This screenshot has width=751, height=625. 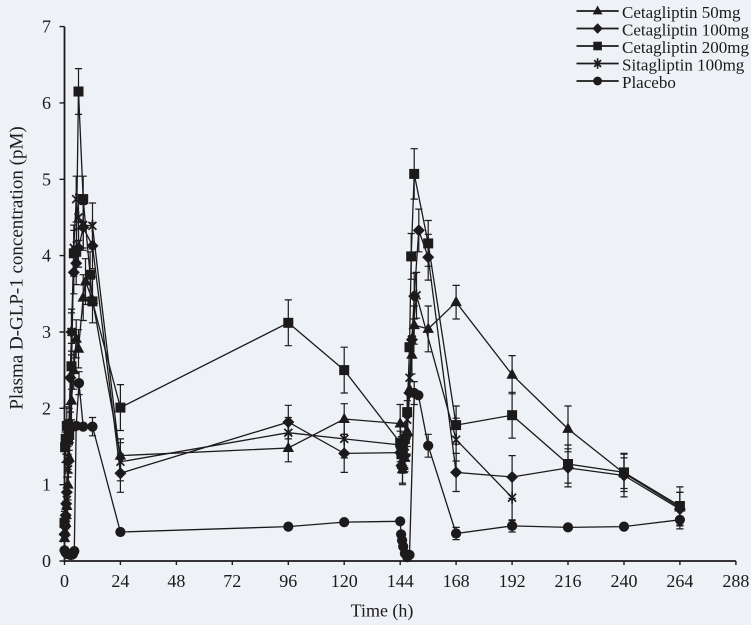 What do you see at coordinates (344, 581) in the screenshot?
I see `svg-text: 120` at bounding box center [344, 581].